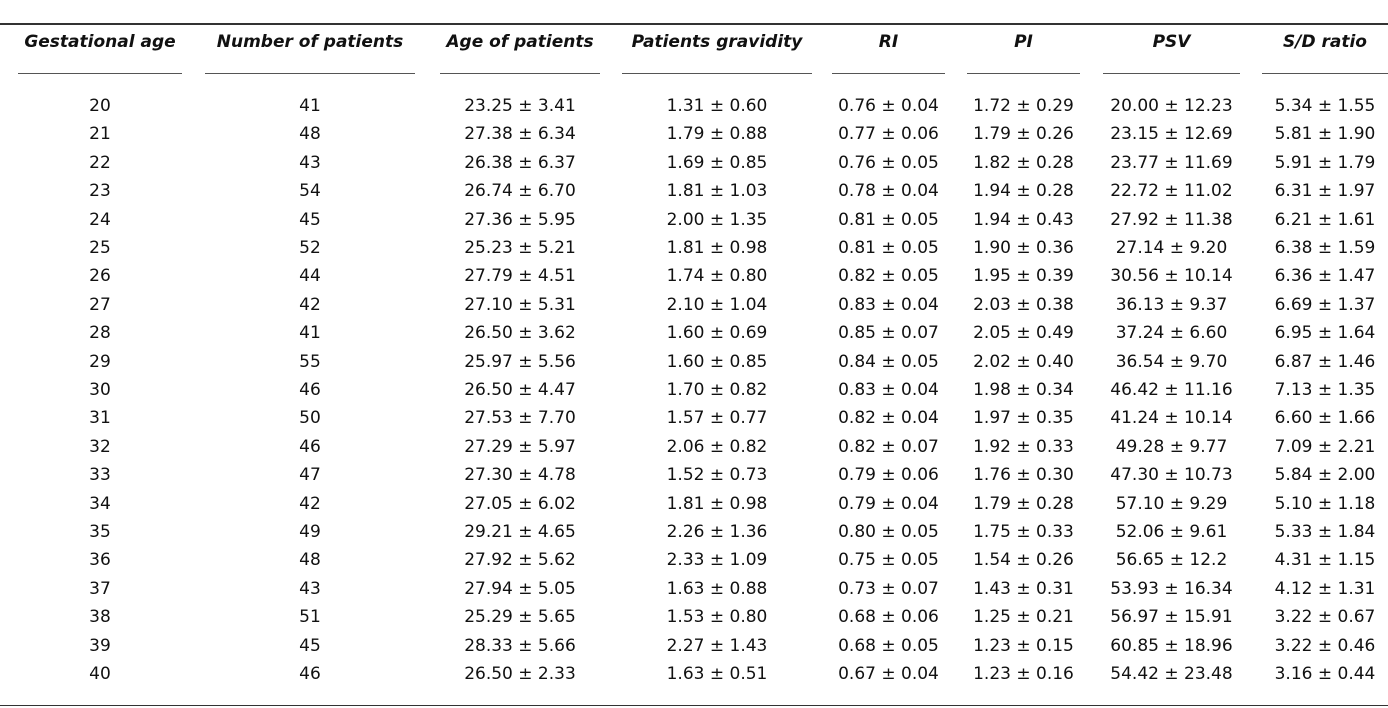 Image resolution: width=1388 pixels, height=708 pixels. I want to click on table-cell: 6.21 ± 1.61, so click(1325, 219).